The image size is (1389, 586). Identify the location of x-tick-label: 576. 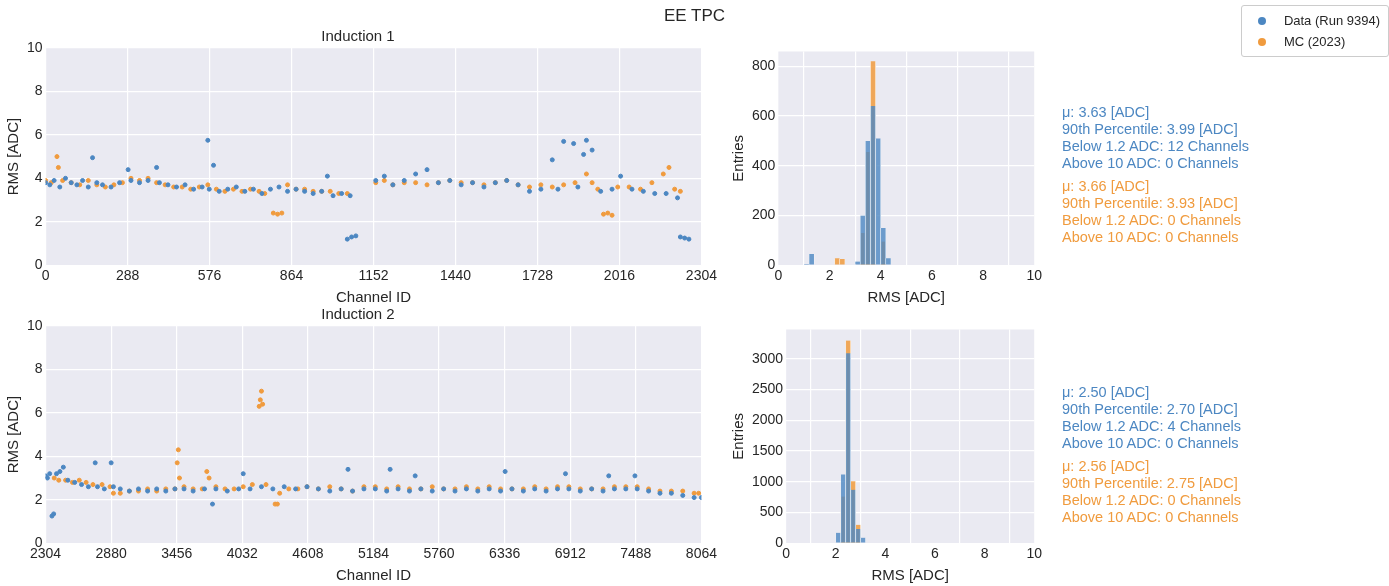
(209, 275).